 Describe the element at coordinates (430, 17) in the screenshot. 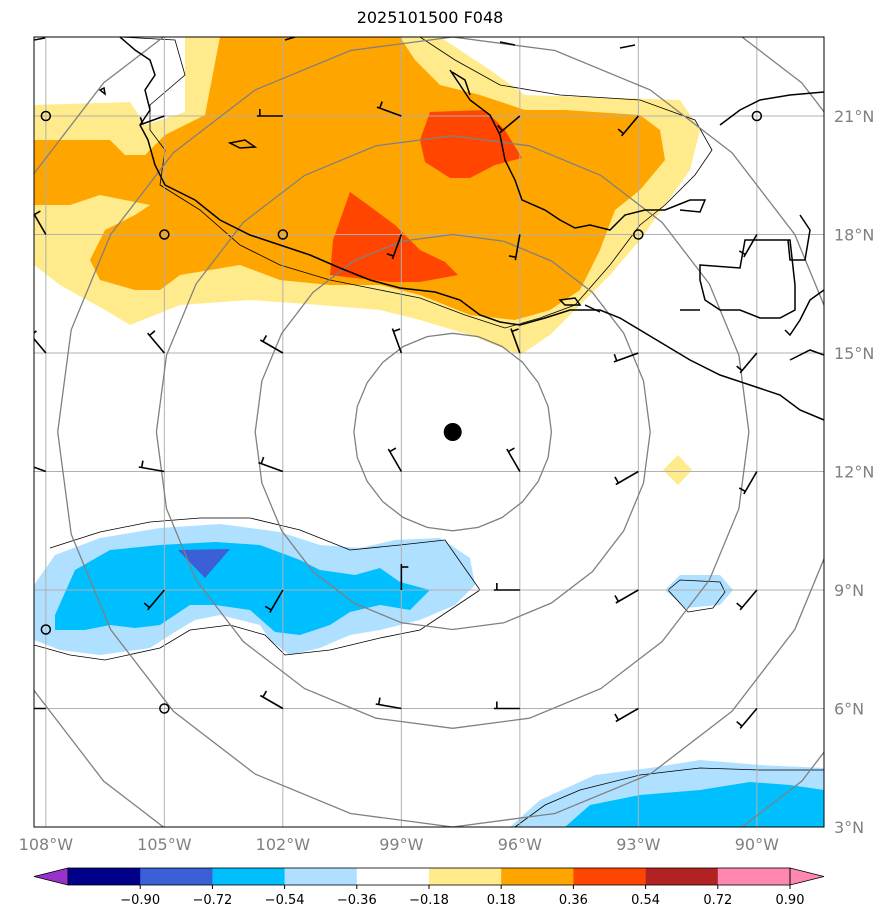

I see `map-title: 2025101500 F048` at that location.